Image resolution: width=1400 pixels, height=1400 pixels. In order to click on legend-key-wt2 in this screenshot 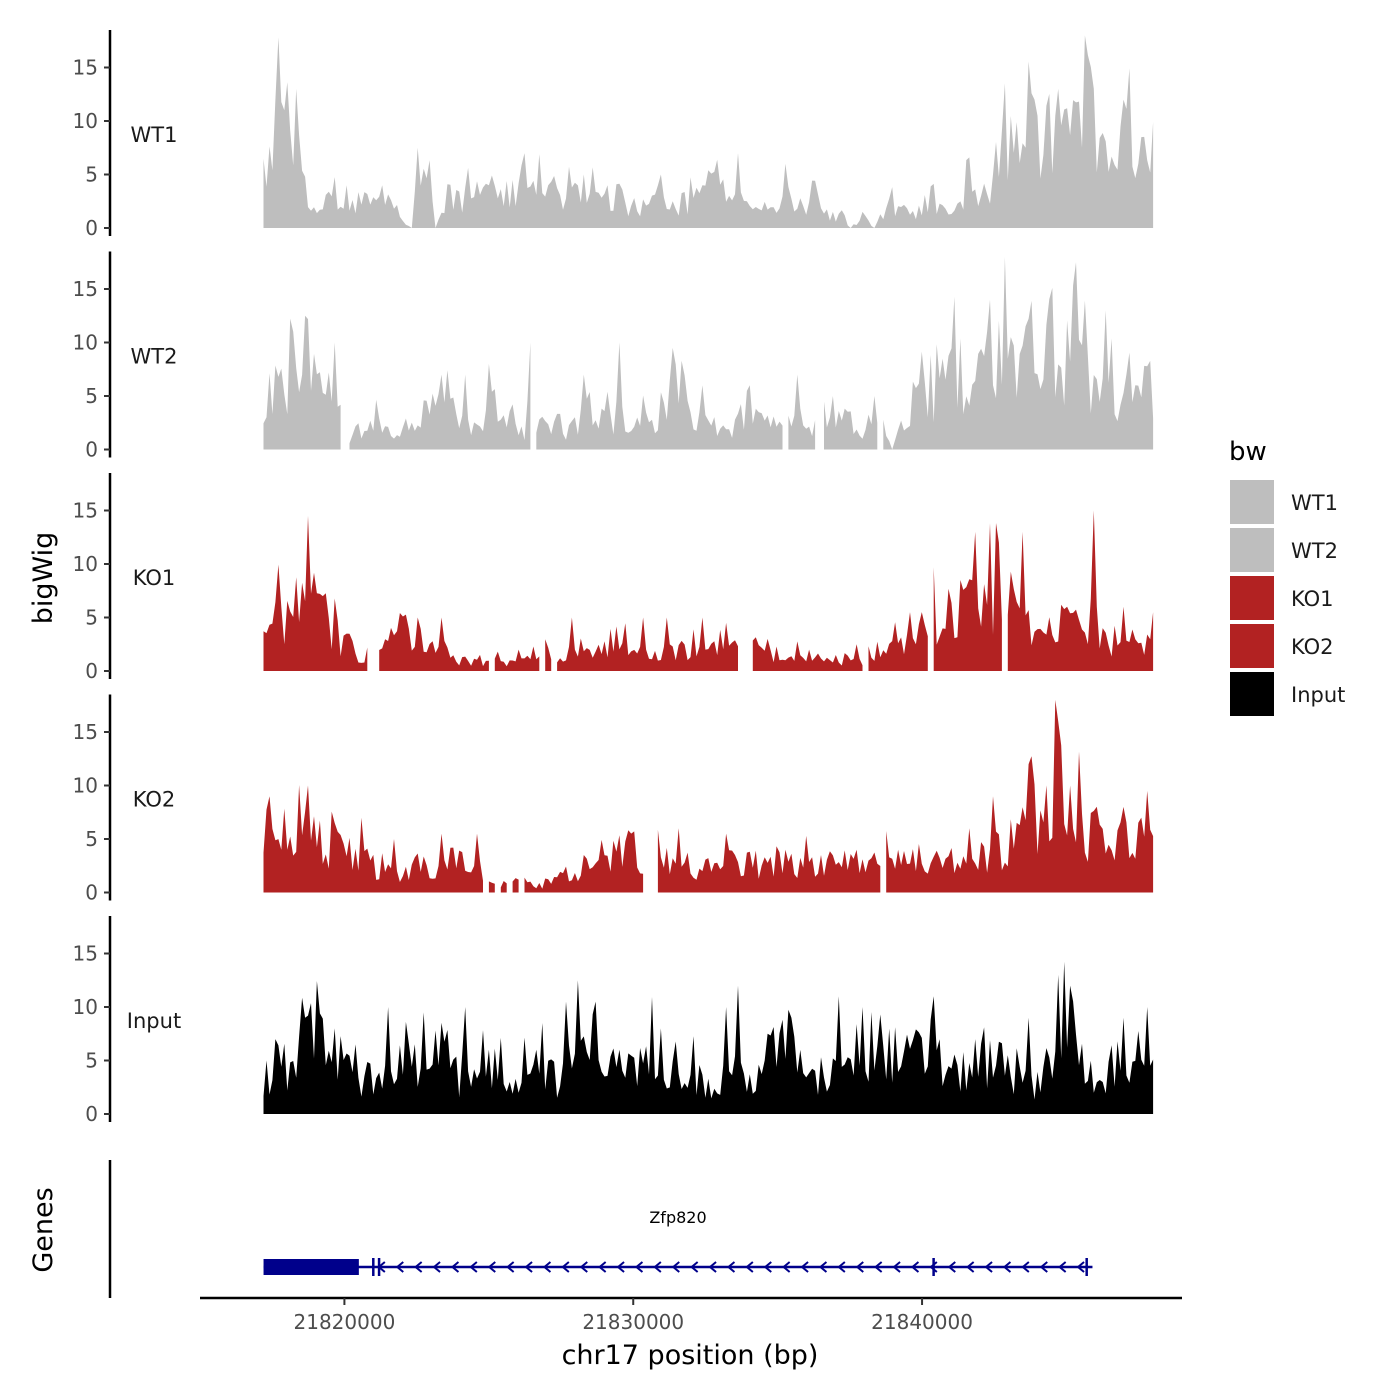, I will do `click(1252, 550)`.